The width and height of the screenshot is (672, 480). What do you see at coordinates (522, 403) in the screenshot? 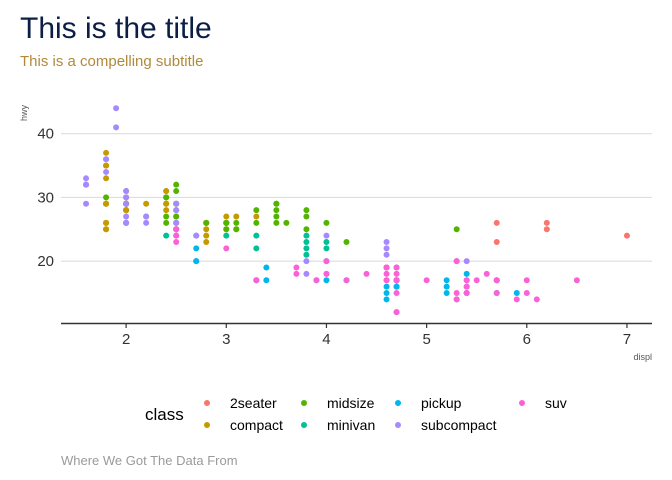
I see `legend-key-suv` at bounding box center [522, 403].